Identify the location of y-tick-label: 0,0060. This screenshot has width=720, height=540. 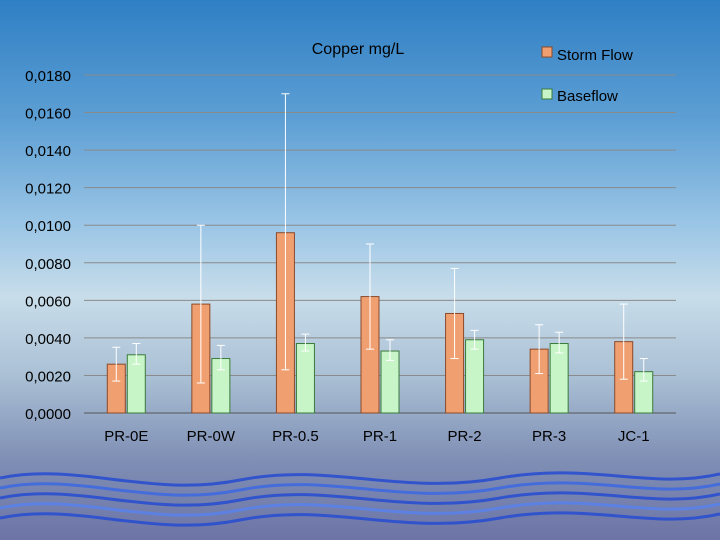
(48, 301).